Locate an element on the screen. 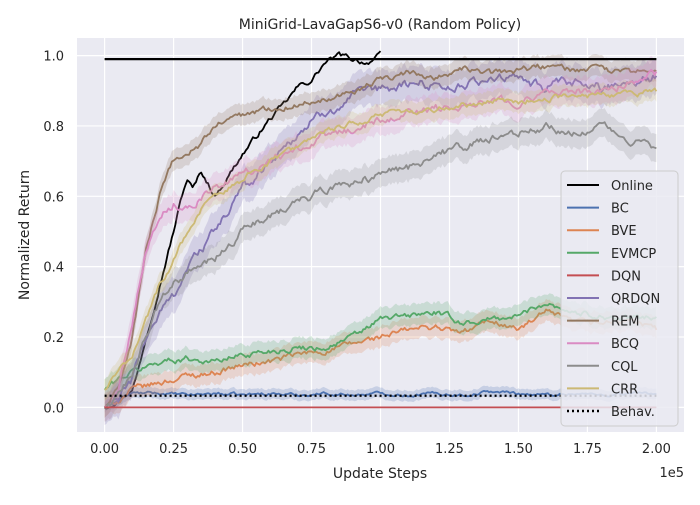 This screenshot has height=505, width=700. y-axis-label: Normalized Return is located at coordinates (25, 235).